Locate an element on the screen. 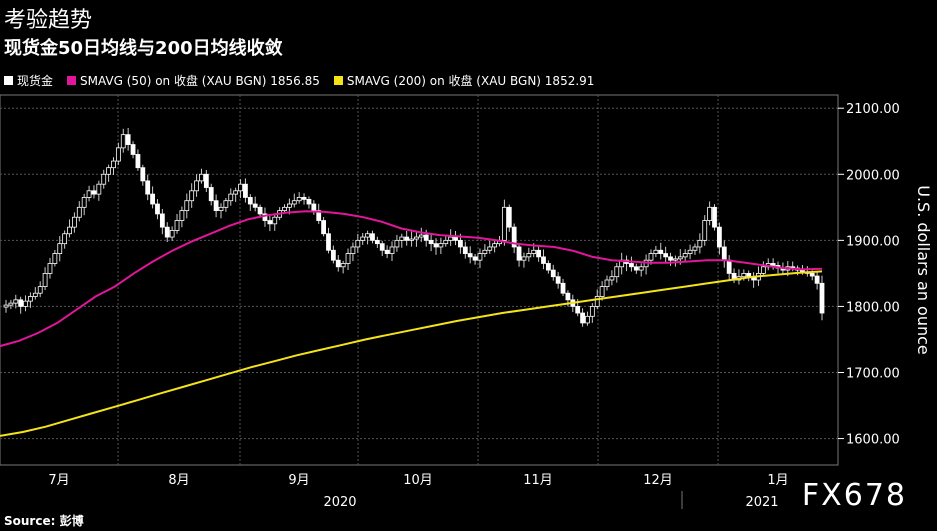 The width and height of the screenshot is (937, 531). x-tick-label: 7月 is located at coordinates (58, 480).